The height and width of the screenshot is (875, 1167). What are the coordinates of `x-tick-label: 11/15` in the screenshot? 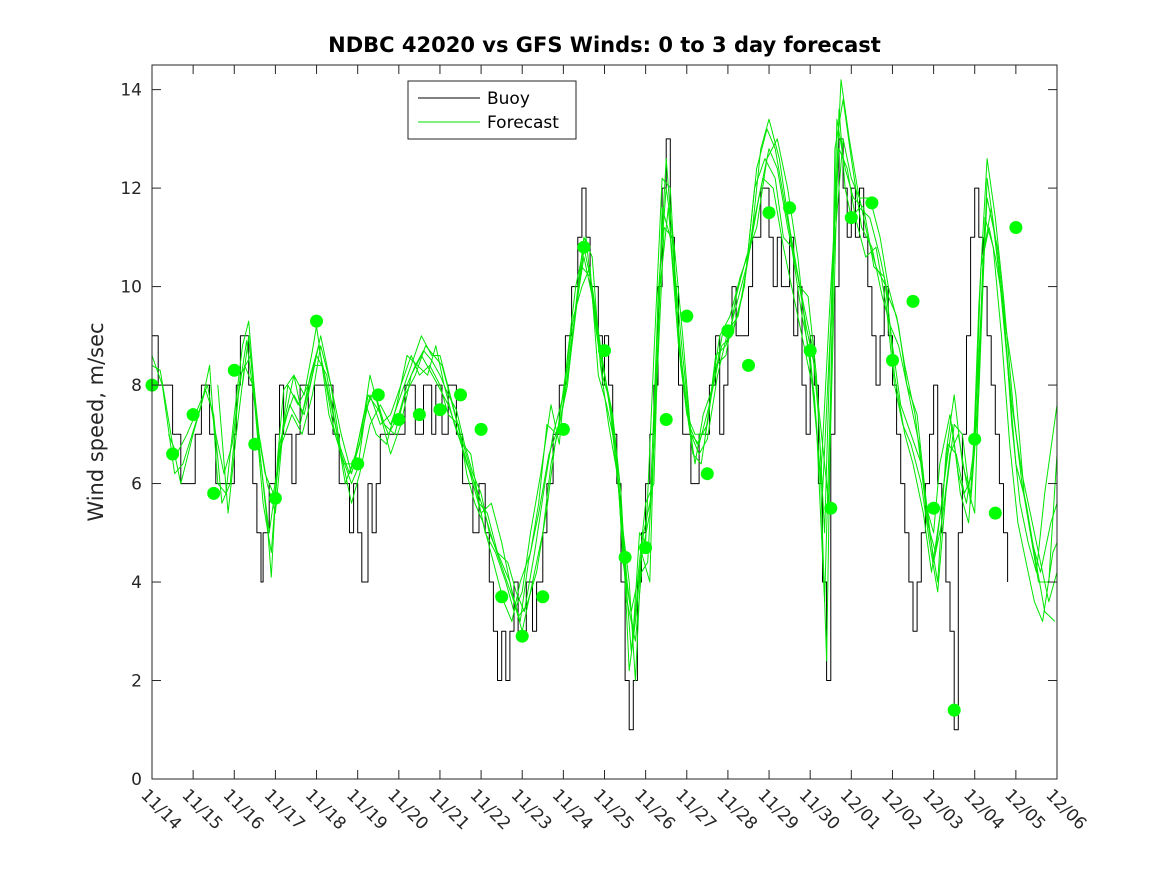 It's located at (202, 809).